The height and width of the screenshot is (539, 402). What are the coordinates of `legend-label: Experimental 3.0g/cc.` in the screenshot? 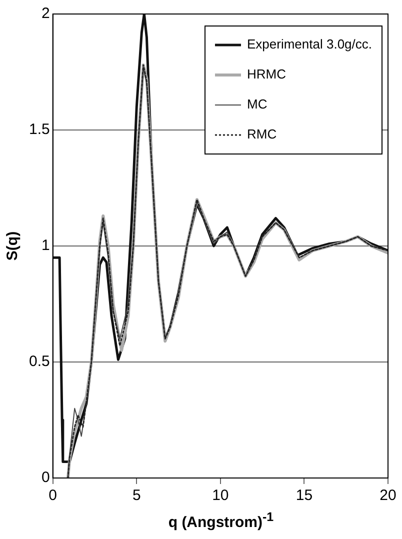 It's located at (309, 44).